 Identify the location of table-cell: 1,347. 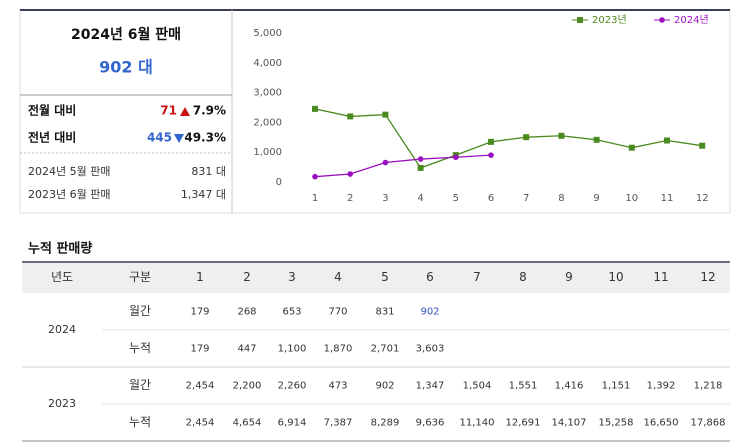
(430, 386).